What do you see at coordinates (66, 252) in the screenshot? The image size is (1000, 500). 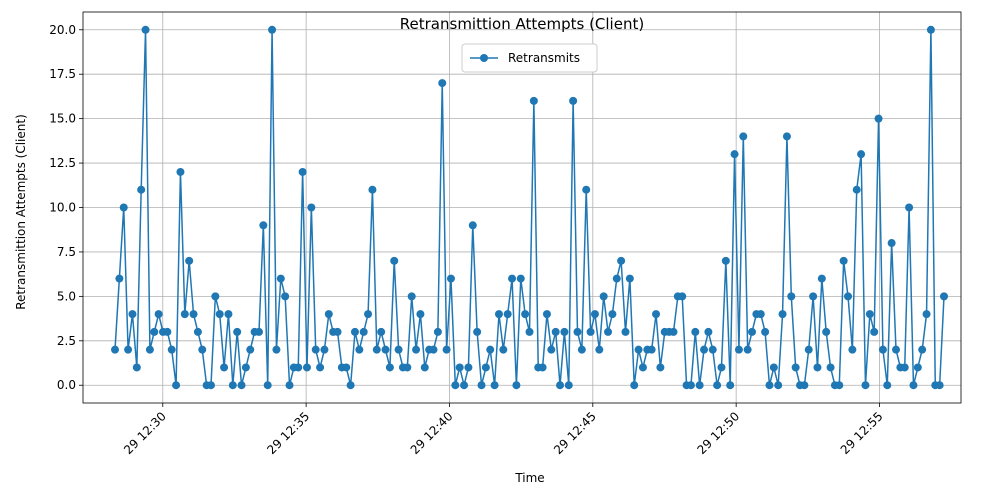 I see `y-tick-label: 7.5` at bounding box center [66, 252].